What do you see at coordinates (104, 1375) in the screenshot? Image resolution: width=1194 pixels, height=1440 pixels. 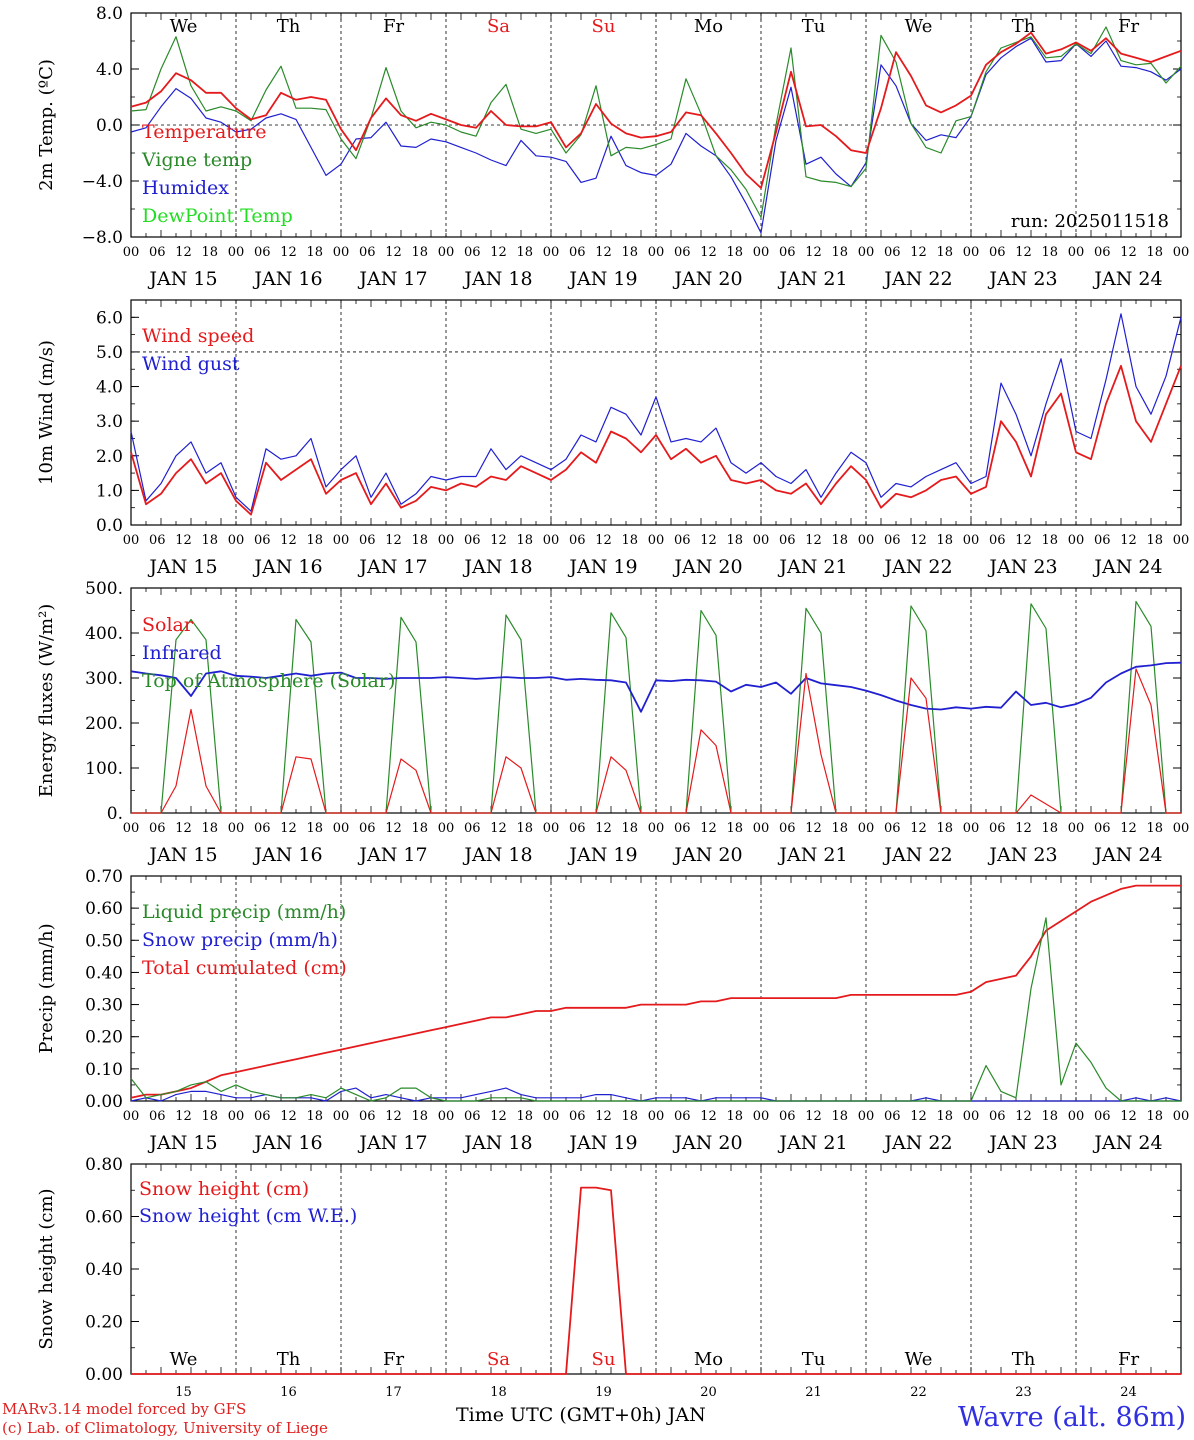 I see `y-tick-label: 0.00` at bounding box center [104, 1375].